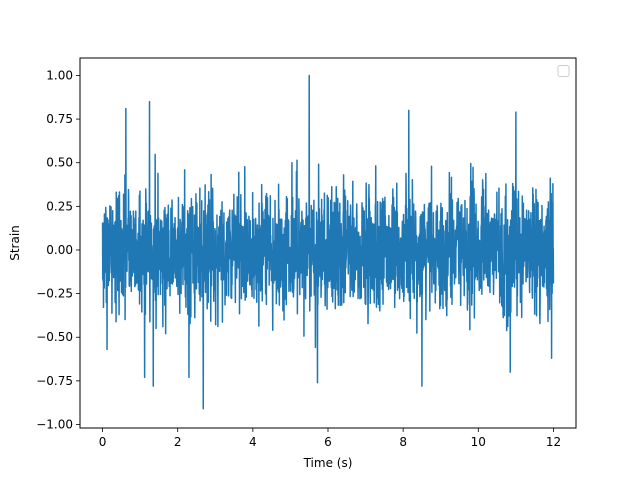 This screenshot has width=640, height=480. What do you see at coordinates (59, 206) in the screenshot?
I see `y-tick-label: 0.25` at bounding box center [59, 206].